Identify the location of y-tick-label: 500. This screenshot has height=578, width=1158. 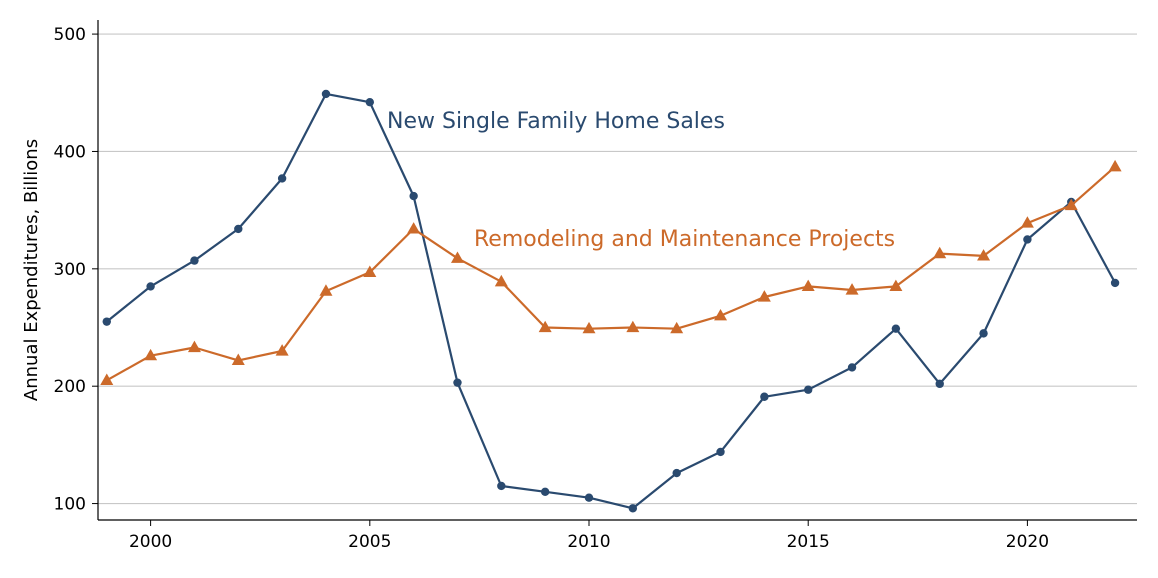
(70, 35).